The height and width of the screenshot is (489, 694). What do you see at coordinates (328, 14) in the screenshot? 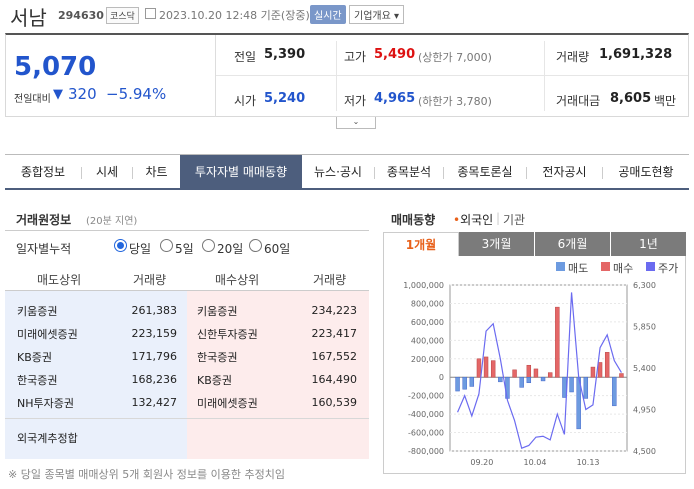
I see `realtime-button: 실시간` at bounding box center [328, 14].